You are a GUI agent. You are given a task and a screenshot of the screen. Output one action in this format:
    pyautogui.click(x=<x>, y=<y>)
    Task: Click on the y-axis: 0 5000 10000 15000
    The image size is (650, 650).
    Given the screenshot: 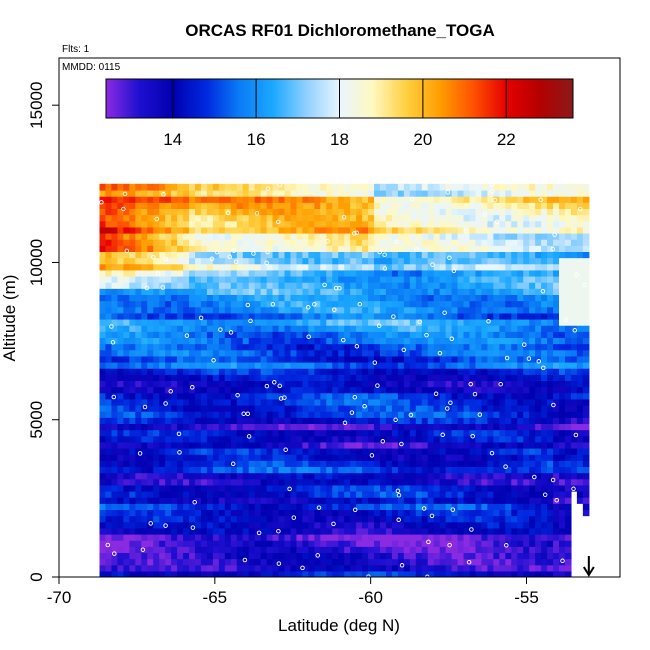 What is the action you would take?
    pyautogui.click(x=43, y=332)
    